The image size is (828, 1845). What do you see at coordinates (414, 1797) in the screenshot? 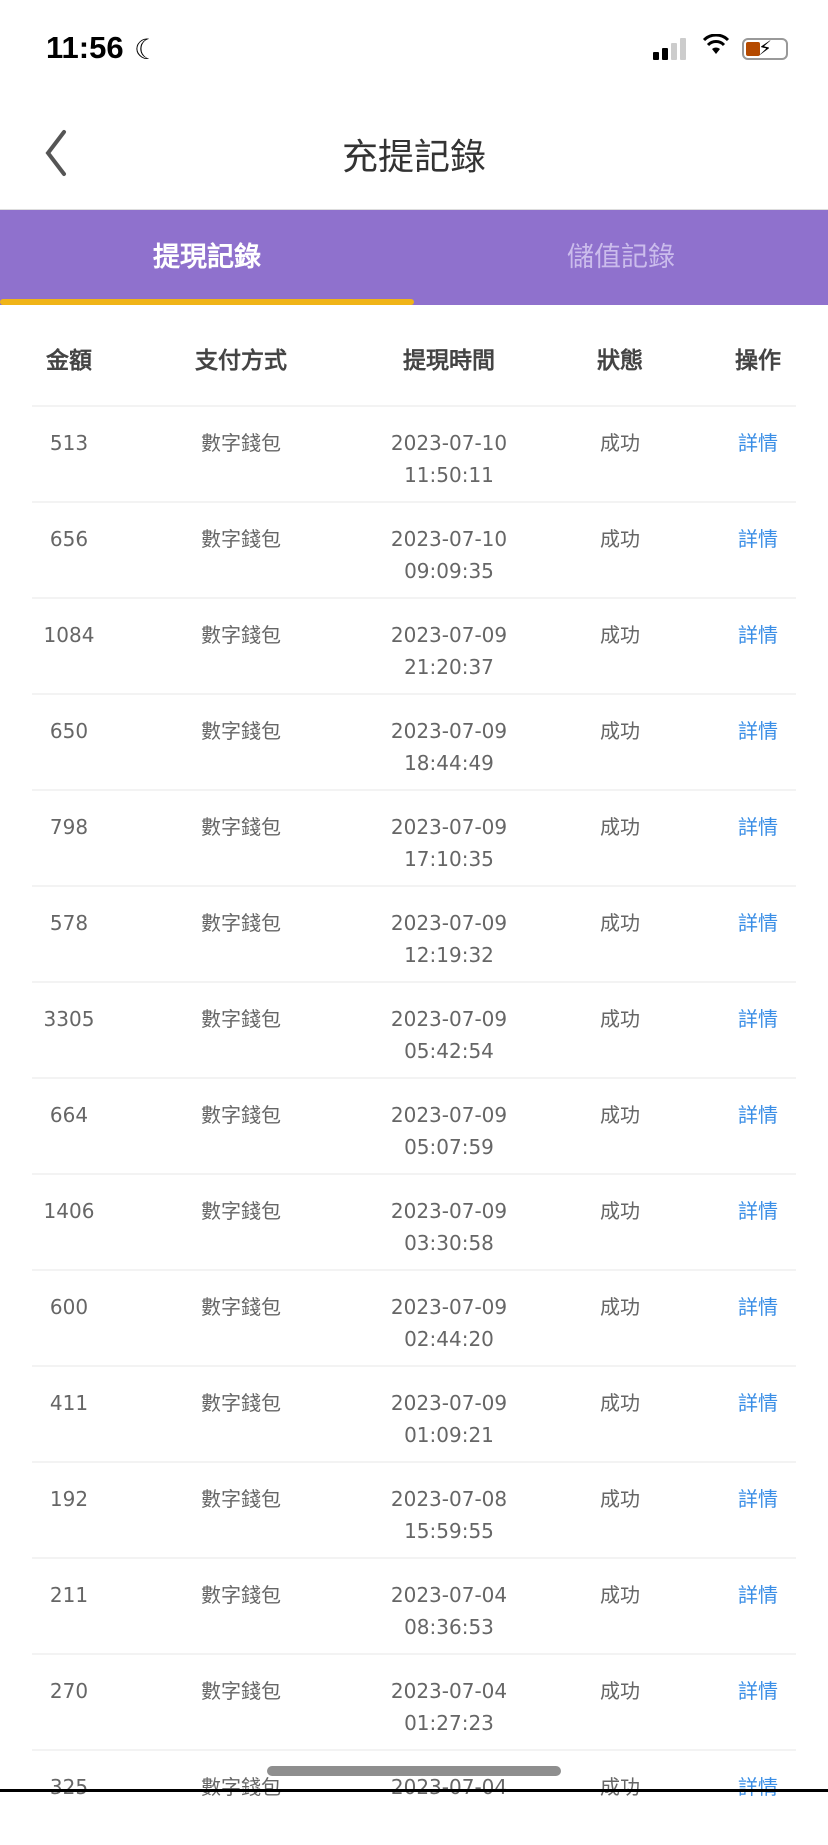
I see `table-row: 325 數字錢包 2023-07-04 成功 詳情` at bounding box center [414, 1797].